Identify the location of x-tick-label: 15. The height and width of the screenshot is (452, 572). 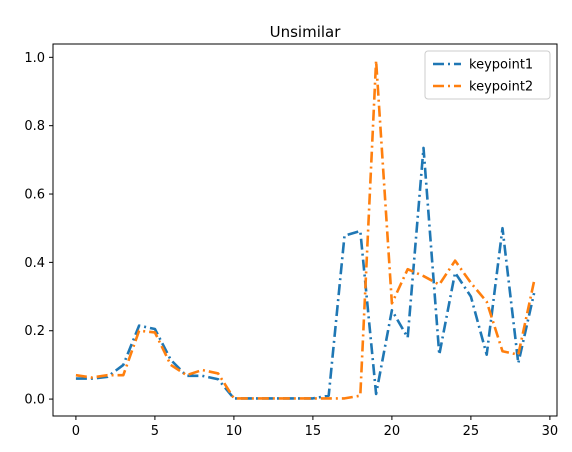
(313, 431).